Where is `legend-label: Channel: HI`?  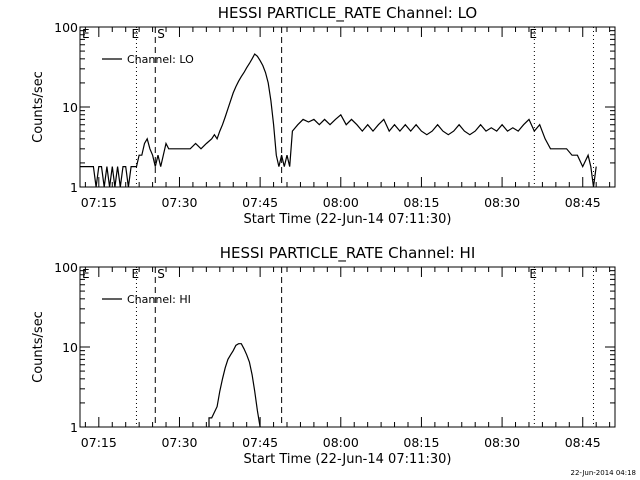
legend-label: Channel: HI is located at coordinates (159, 299).